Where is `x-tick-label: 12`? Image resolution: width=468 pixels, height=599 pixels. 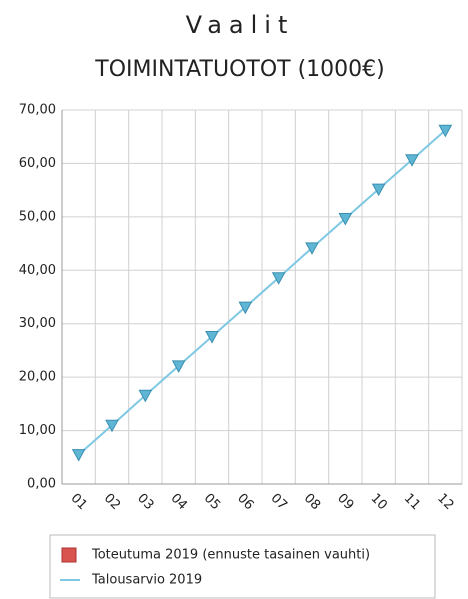
x-tick-label: 12 is located at coordinates (445, 502).